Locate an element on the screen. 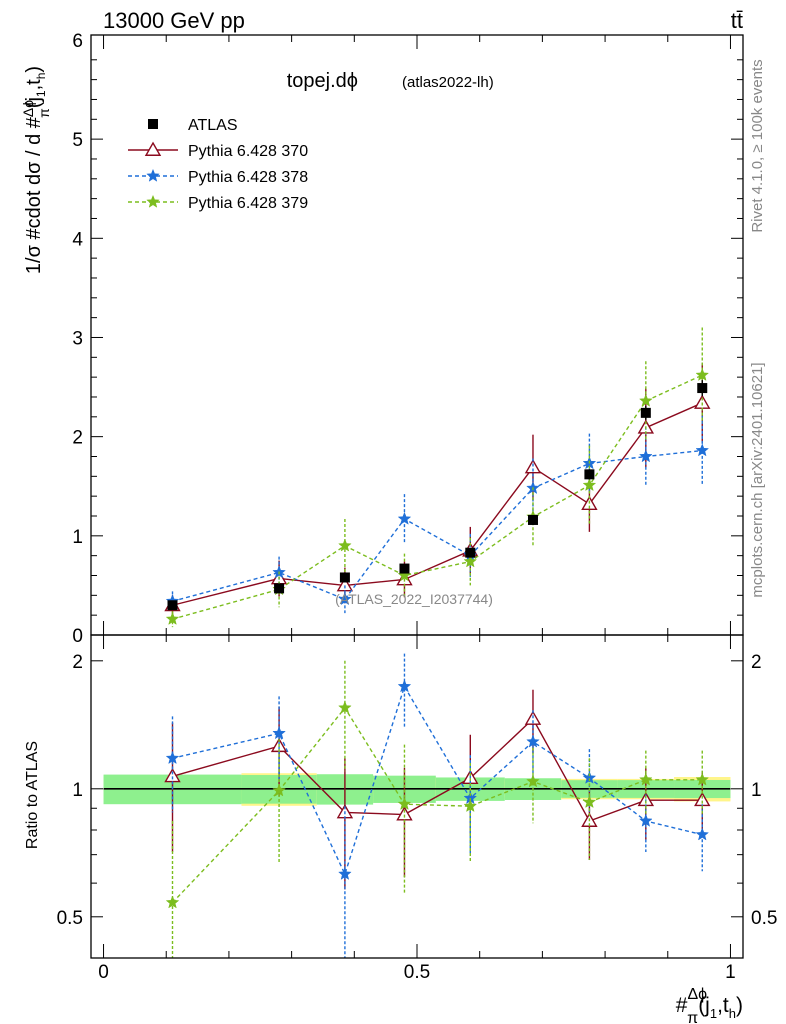 This screenshot has width=786, height=1024. x-tick-label: 0 is located at coordinates (103, 972).